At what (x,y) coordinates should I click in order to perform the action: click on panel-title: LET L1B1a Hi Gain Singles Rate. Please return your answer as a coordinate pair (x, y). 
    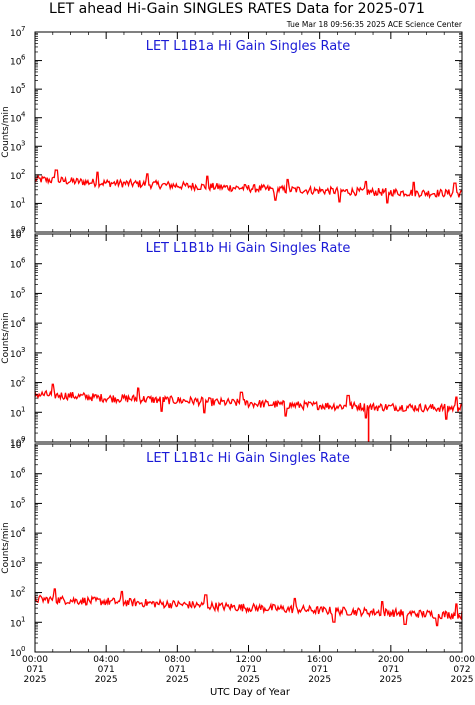
    Looking at the image, I should click on (248, 46).